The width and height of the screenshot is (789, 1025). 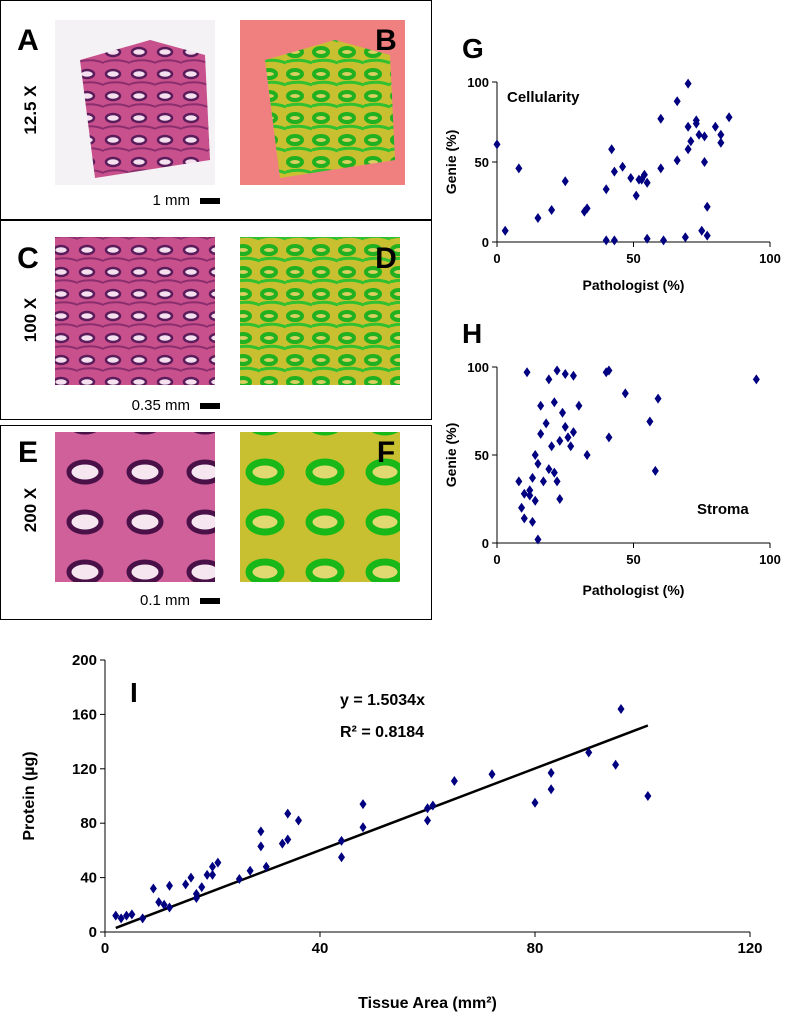 What do you see at coordinates (29, 795) in the screenshot?
I see `y-axis-label: Protein (µg)` at bounding box center [29, 795].